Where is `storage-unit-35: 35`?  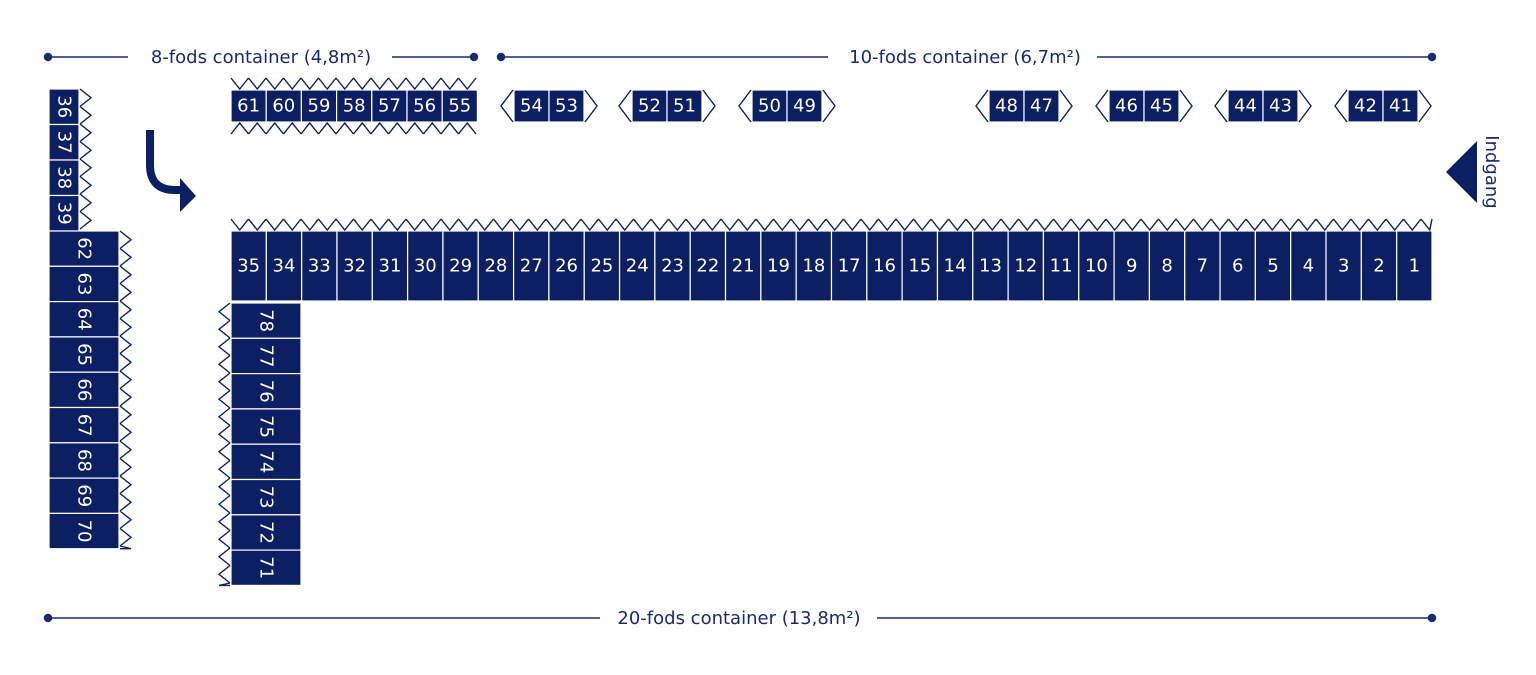 storage-unit-35: 35 is located at coordinates (248, 266).